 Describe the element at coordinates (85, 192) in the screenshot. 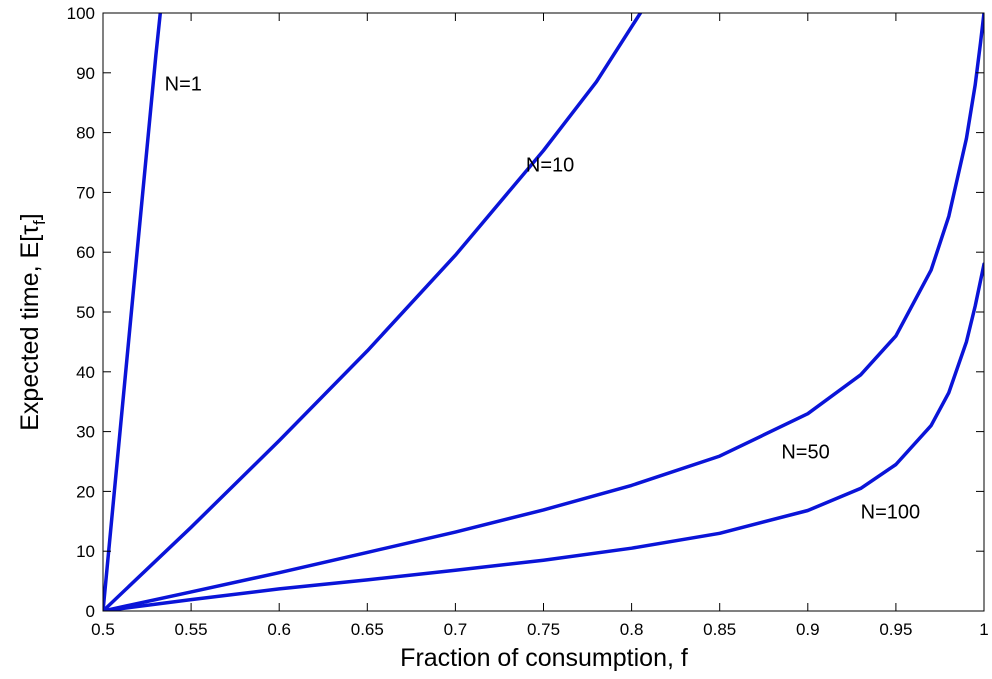

I see `y-tick-label: 70` at that location.